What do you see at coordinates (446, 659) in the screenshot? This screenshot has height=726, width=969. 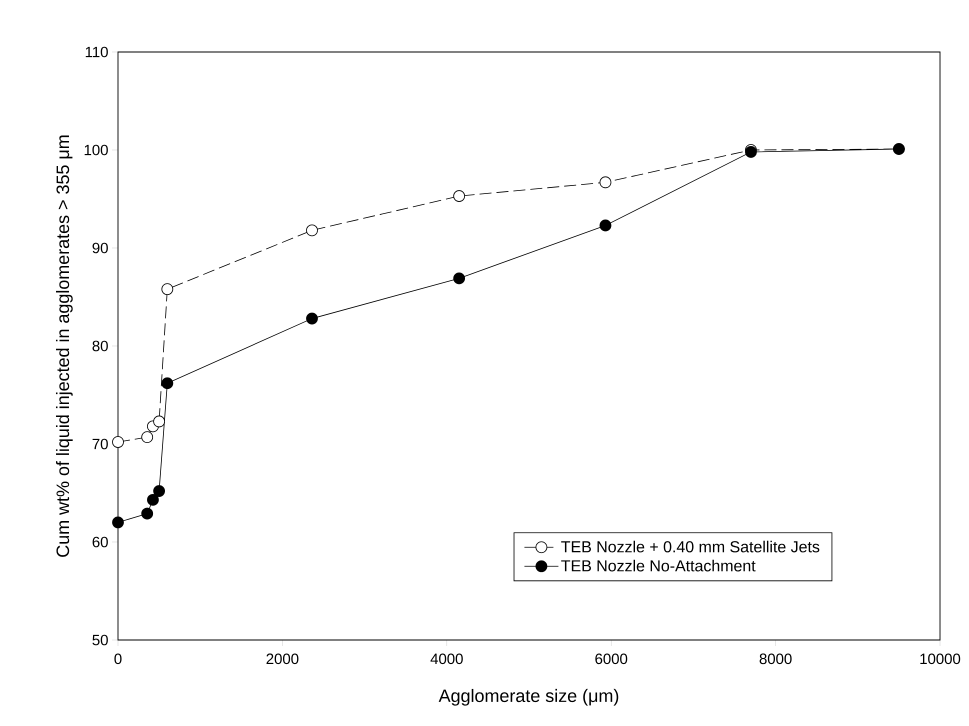 I see `x-tick-label: 4000` at bounding box center [446, 659].